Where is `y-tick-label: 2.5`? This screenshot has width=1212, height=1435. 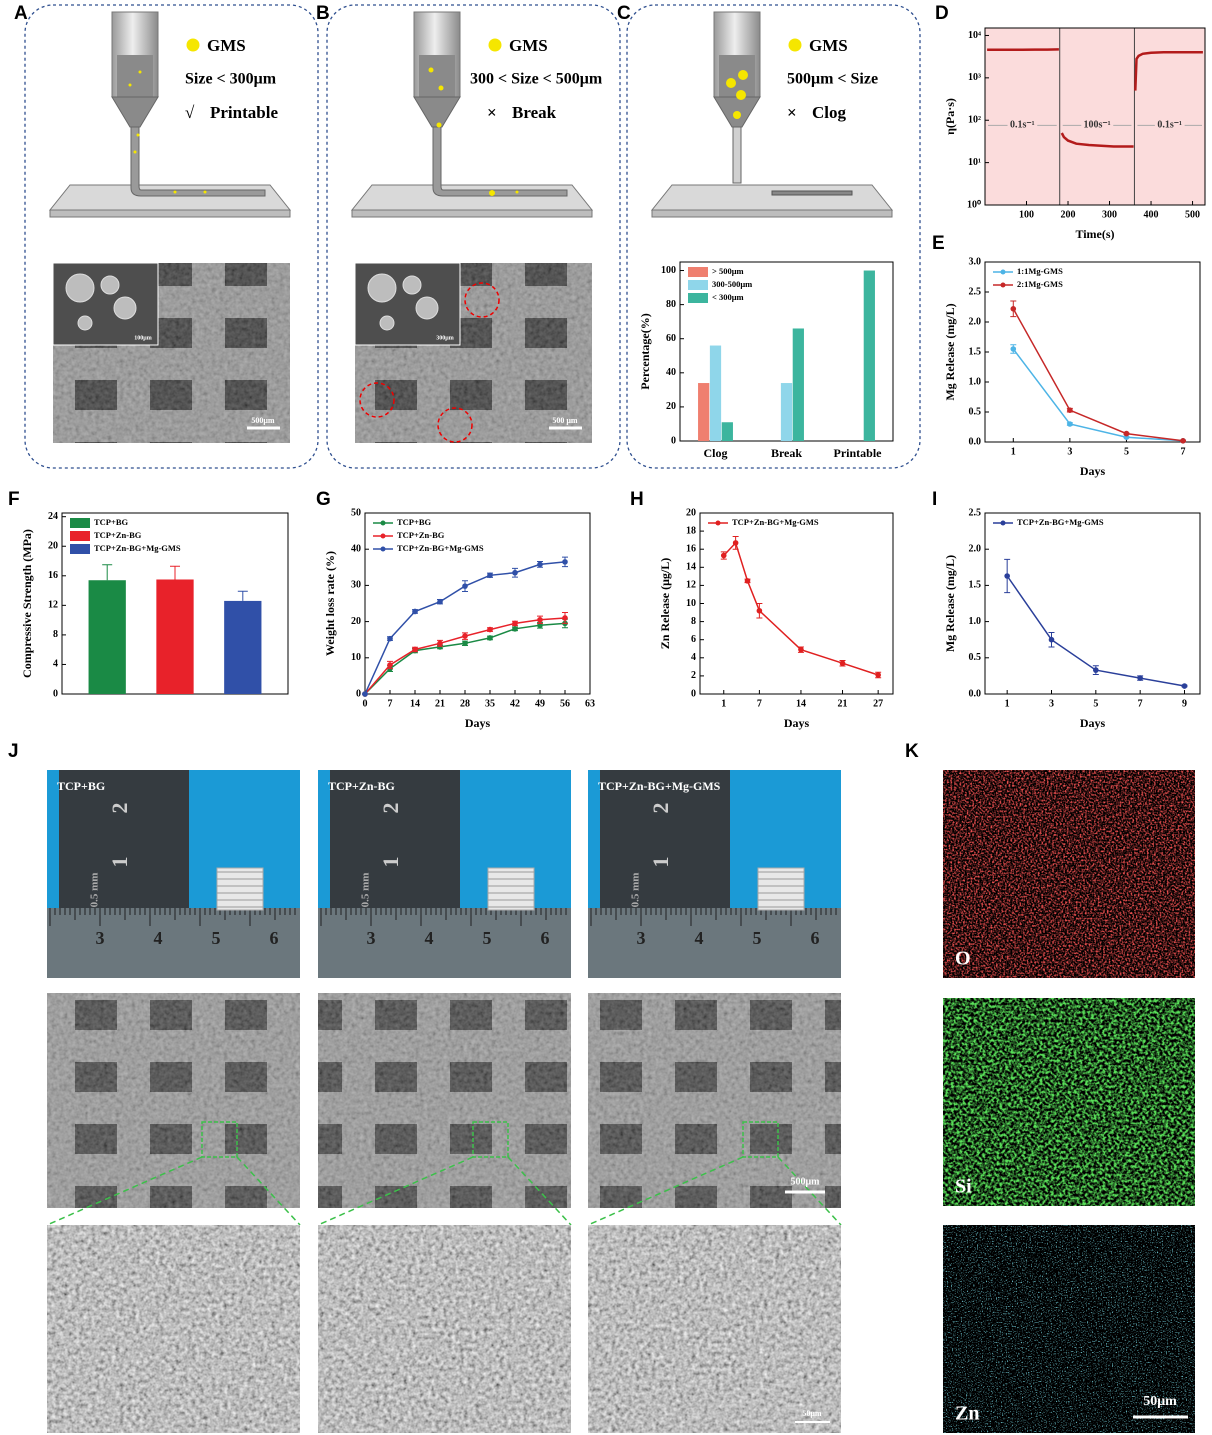 y-tick-label: 2.5 is located at coordinates (975, 512).